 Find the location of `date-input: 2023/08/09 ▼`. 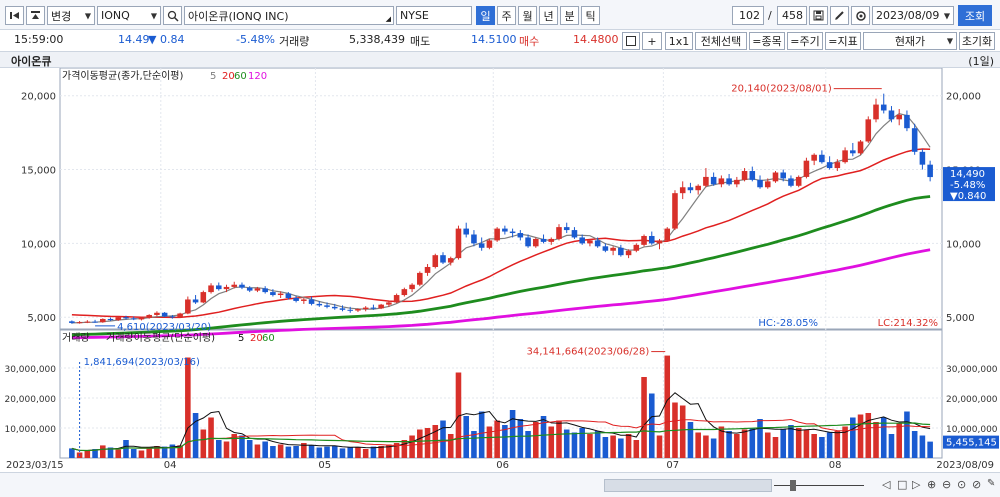

date-input: 2023/08/09 ▼ is located at coordinates (913, 15).